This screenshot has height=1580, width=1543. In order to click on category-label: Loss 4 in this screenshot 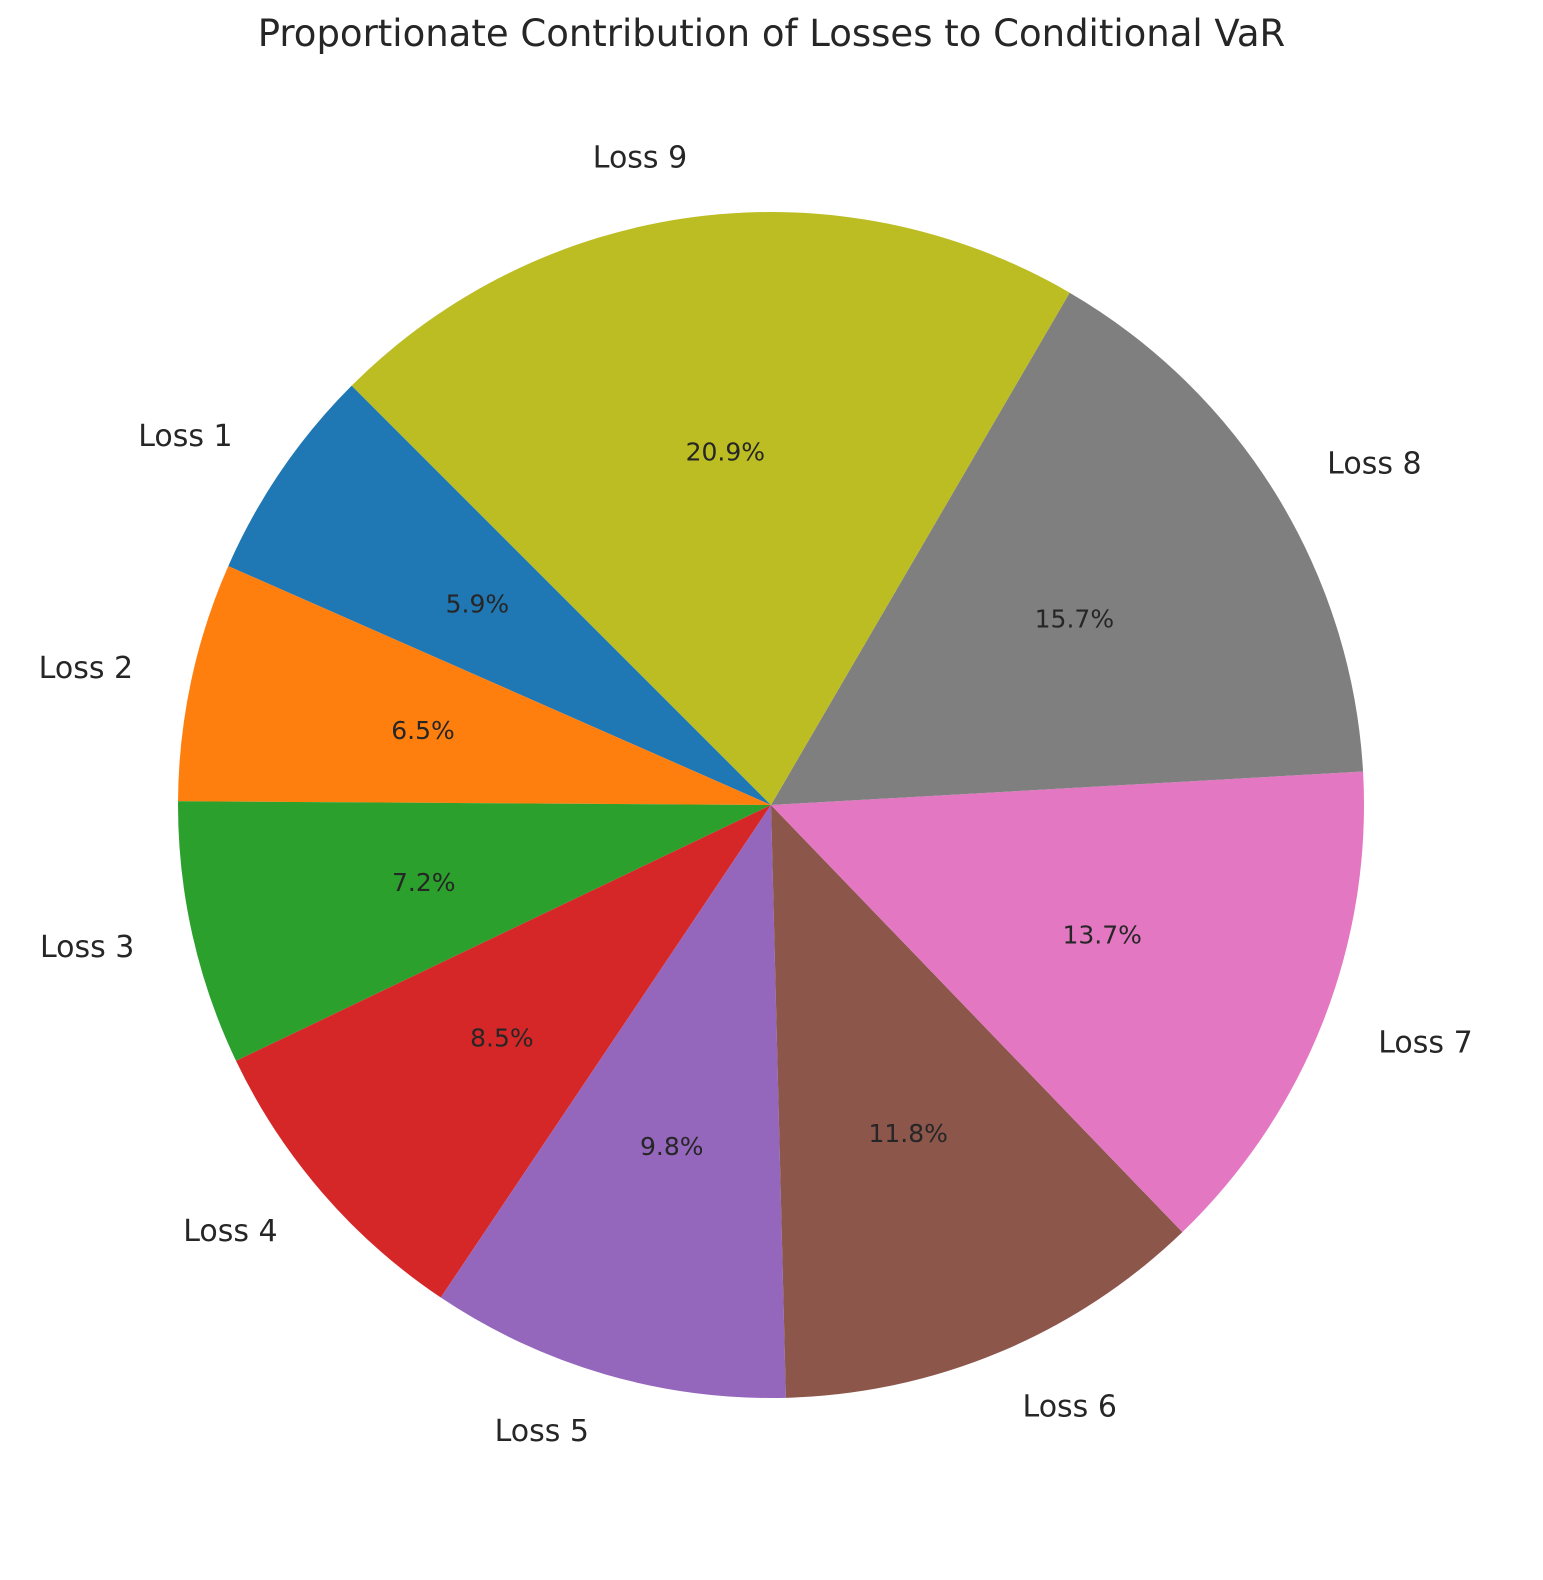, I will do `click(230, 1231)`.